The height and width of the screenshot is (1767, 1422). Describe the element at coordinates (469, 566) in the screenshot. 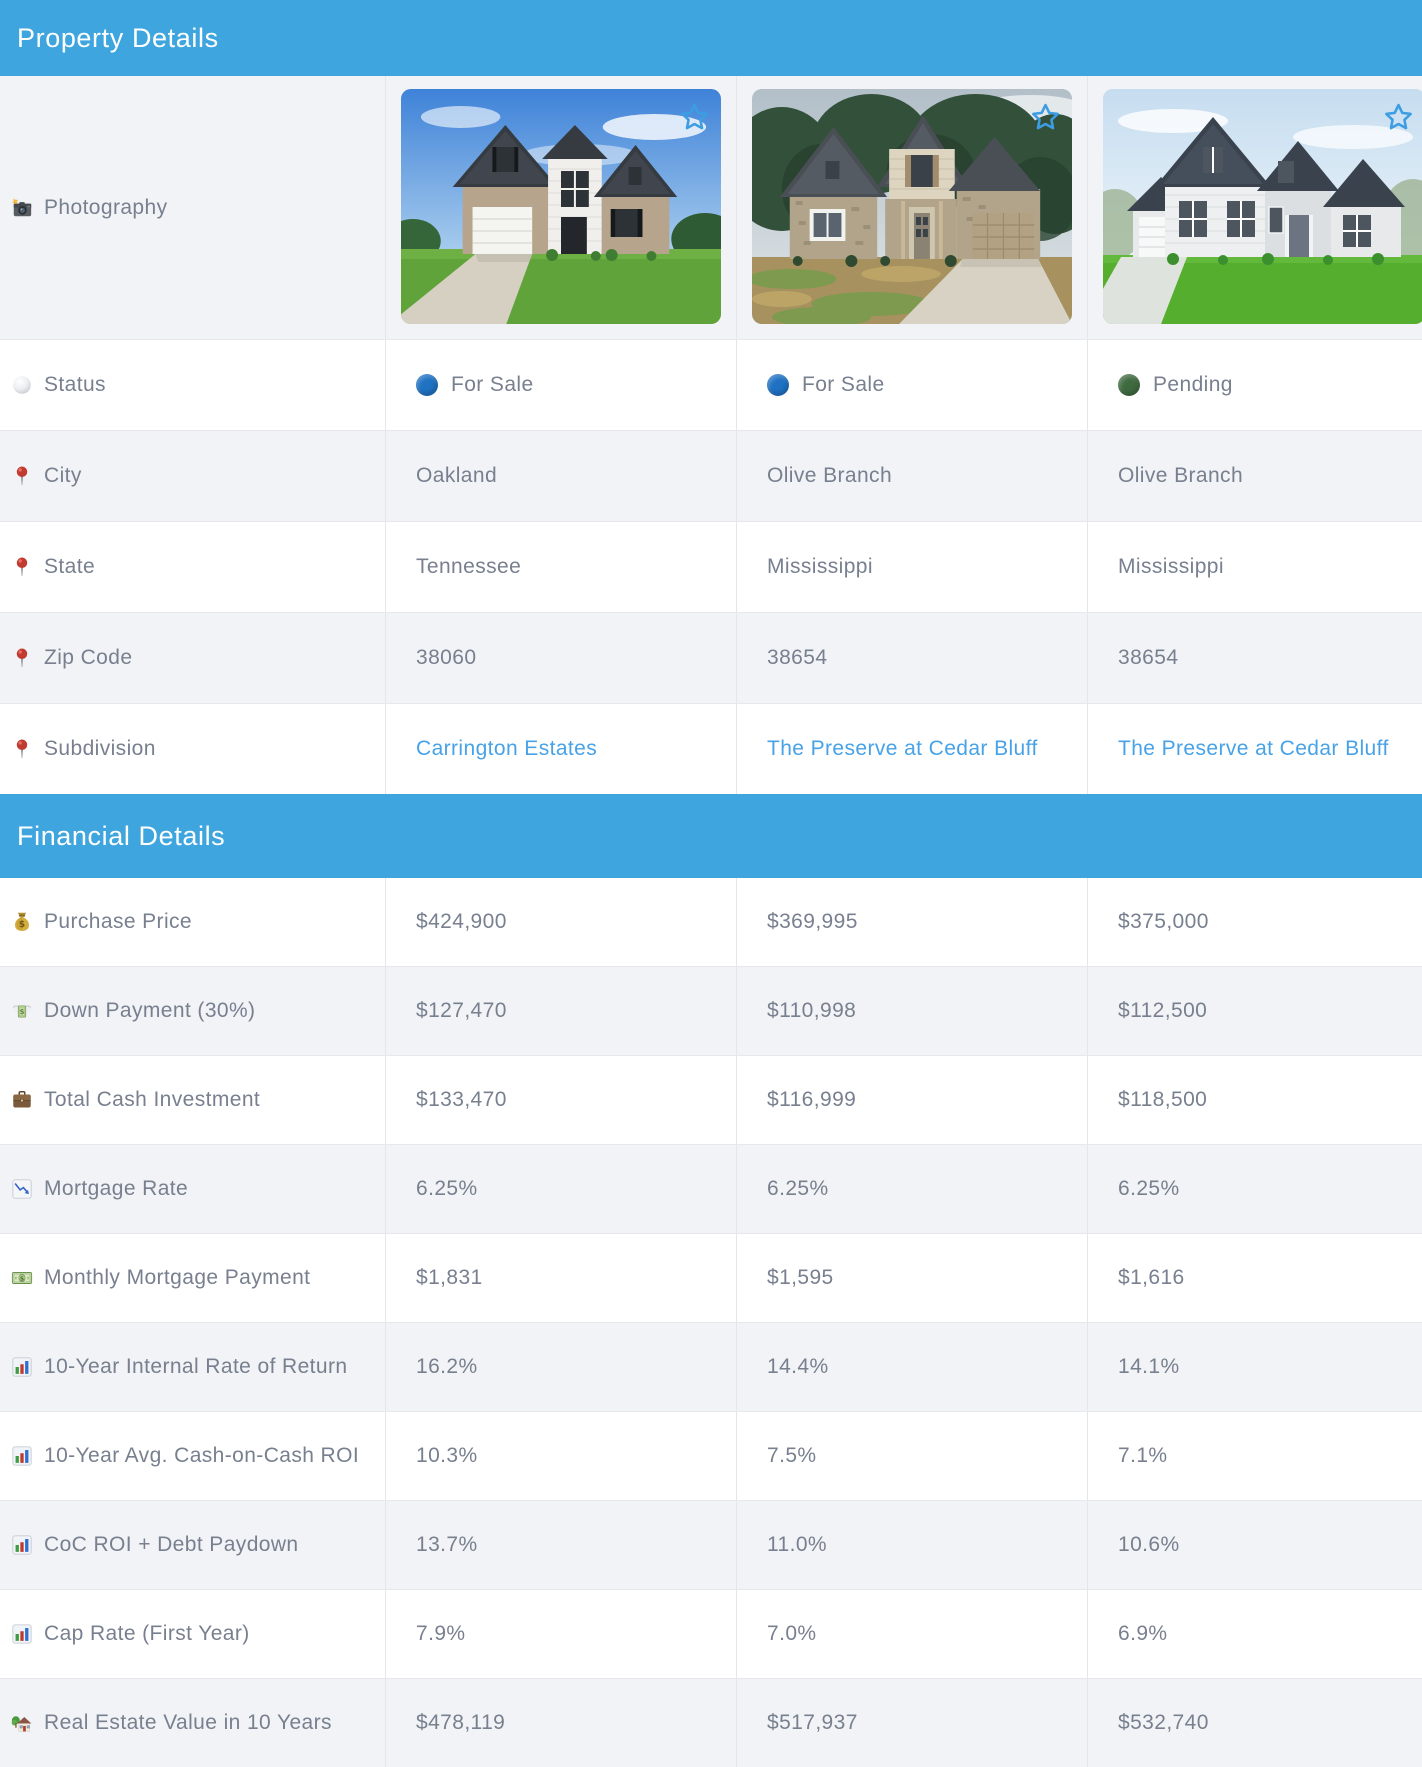

I see `cell-value: Tennessee` at that location.